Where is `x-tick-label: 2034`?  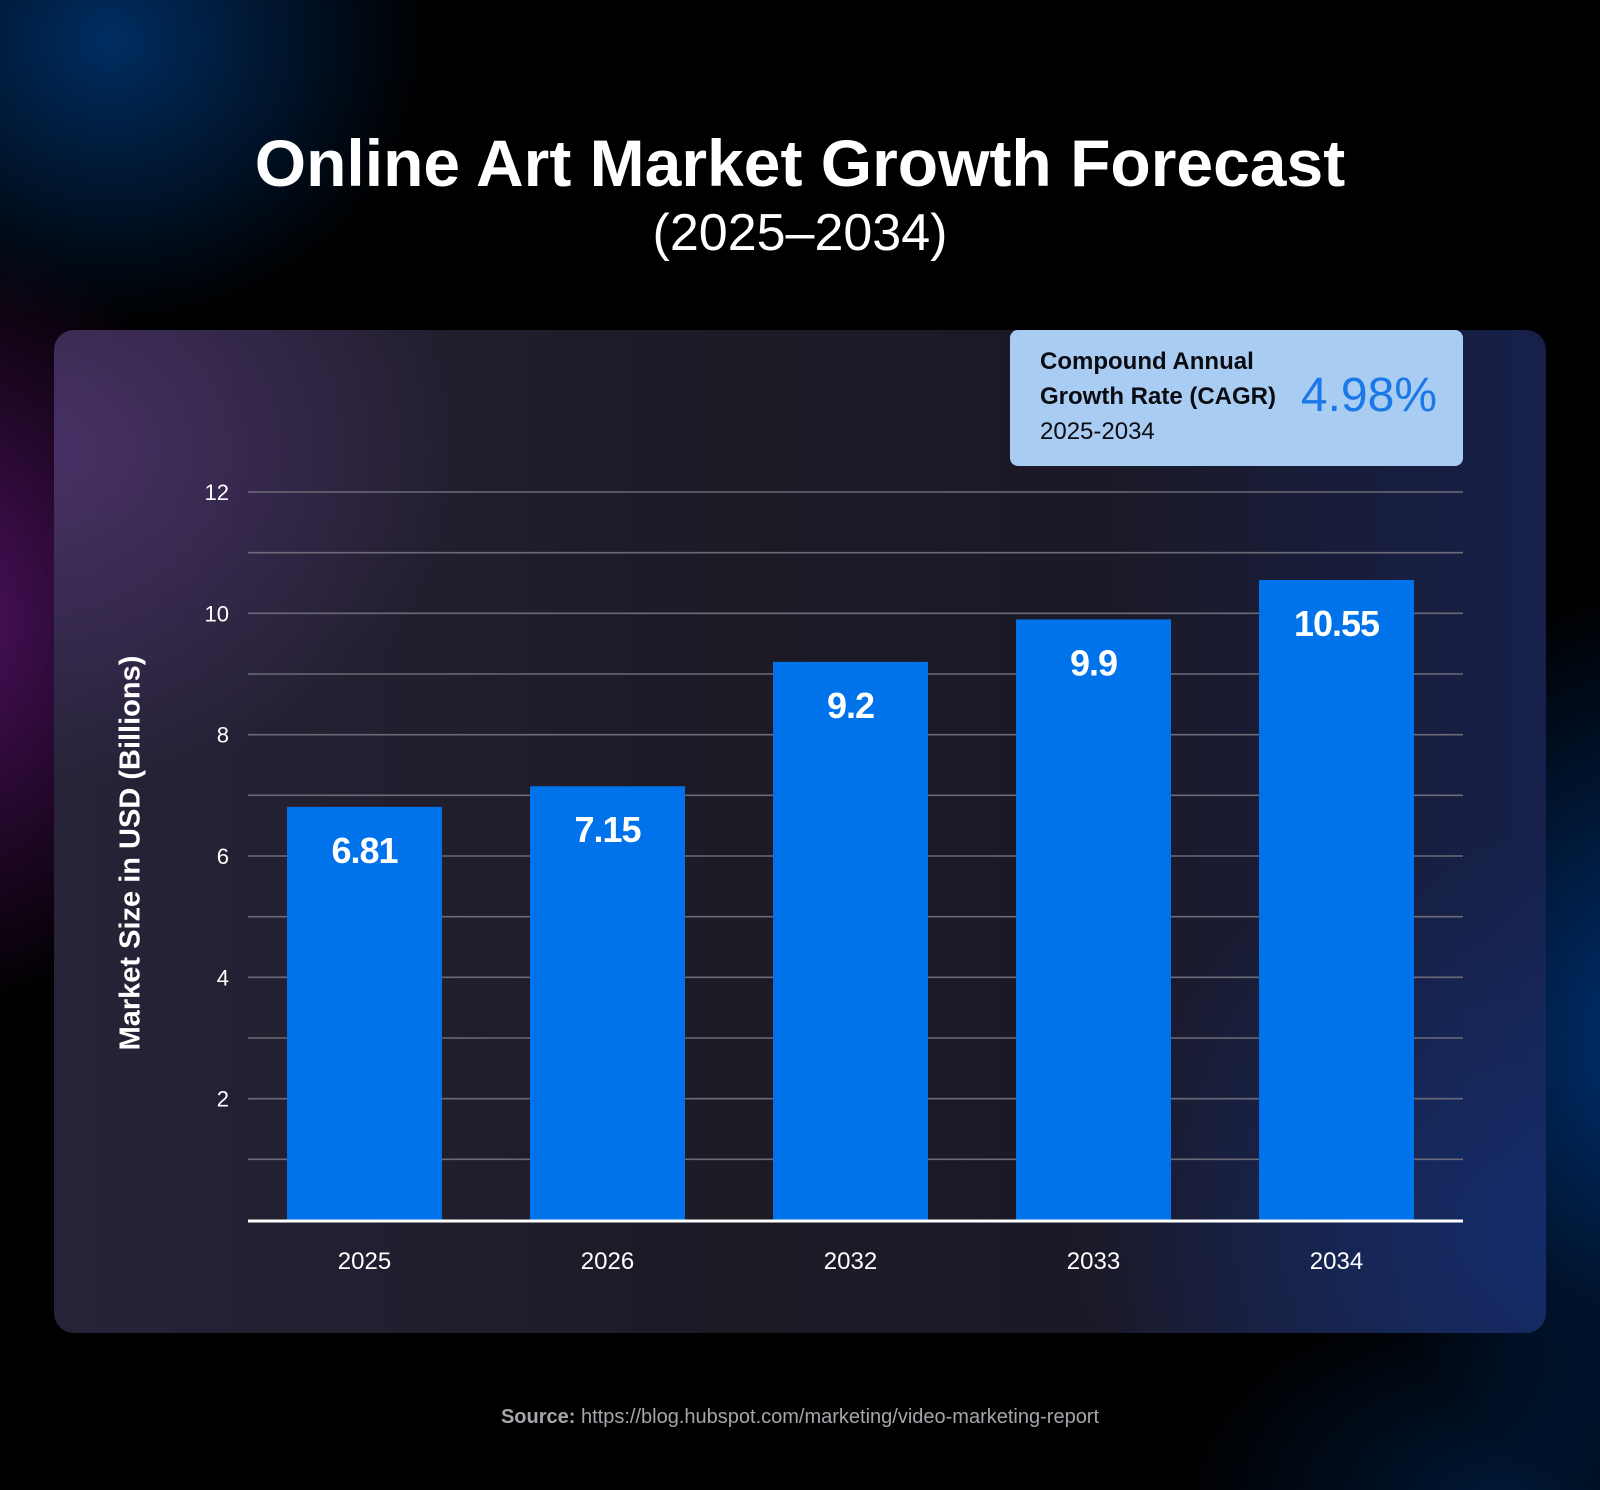
x-tick-label: 2034 is located at coordinates (1336, 1261).